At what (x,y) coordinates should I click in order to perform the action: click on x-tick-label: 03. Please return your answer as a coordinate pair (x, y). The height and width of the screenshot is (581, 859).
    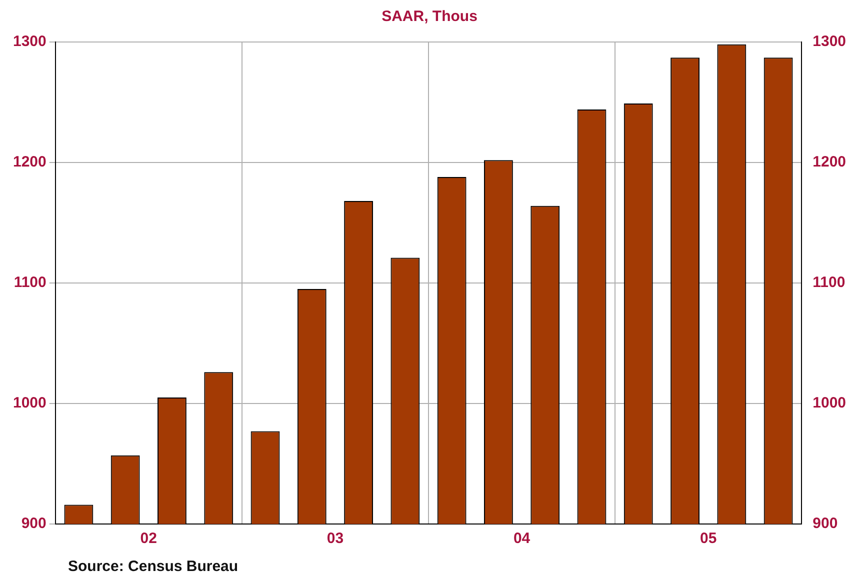
    Looking at the image, I should click on (335, 539).